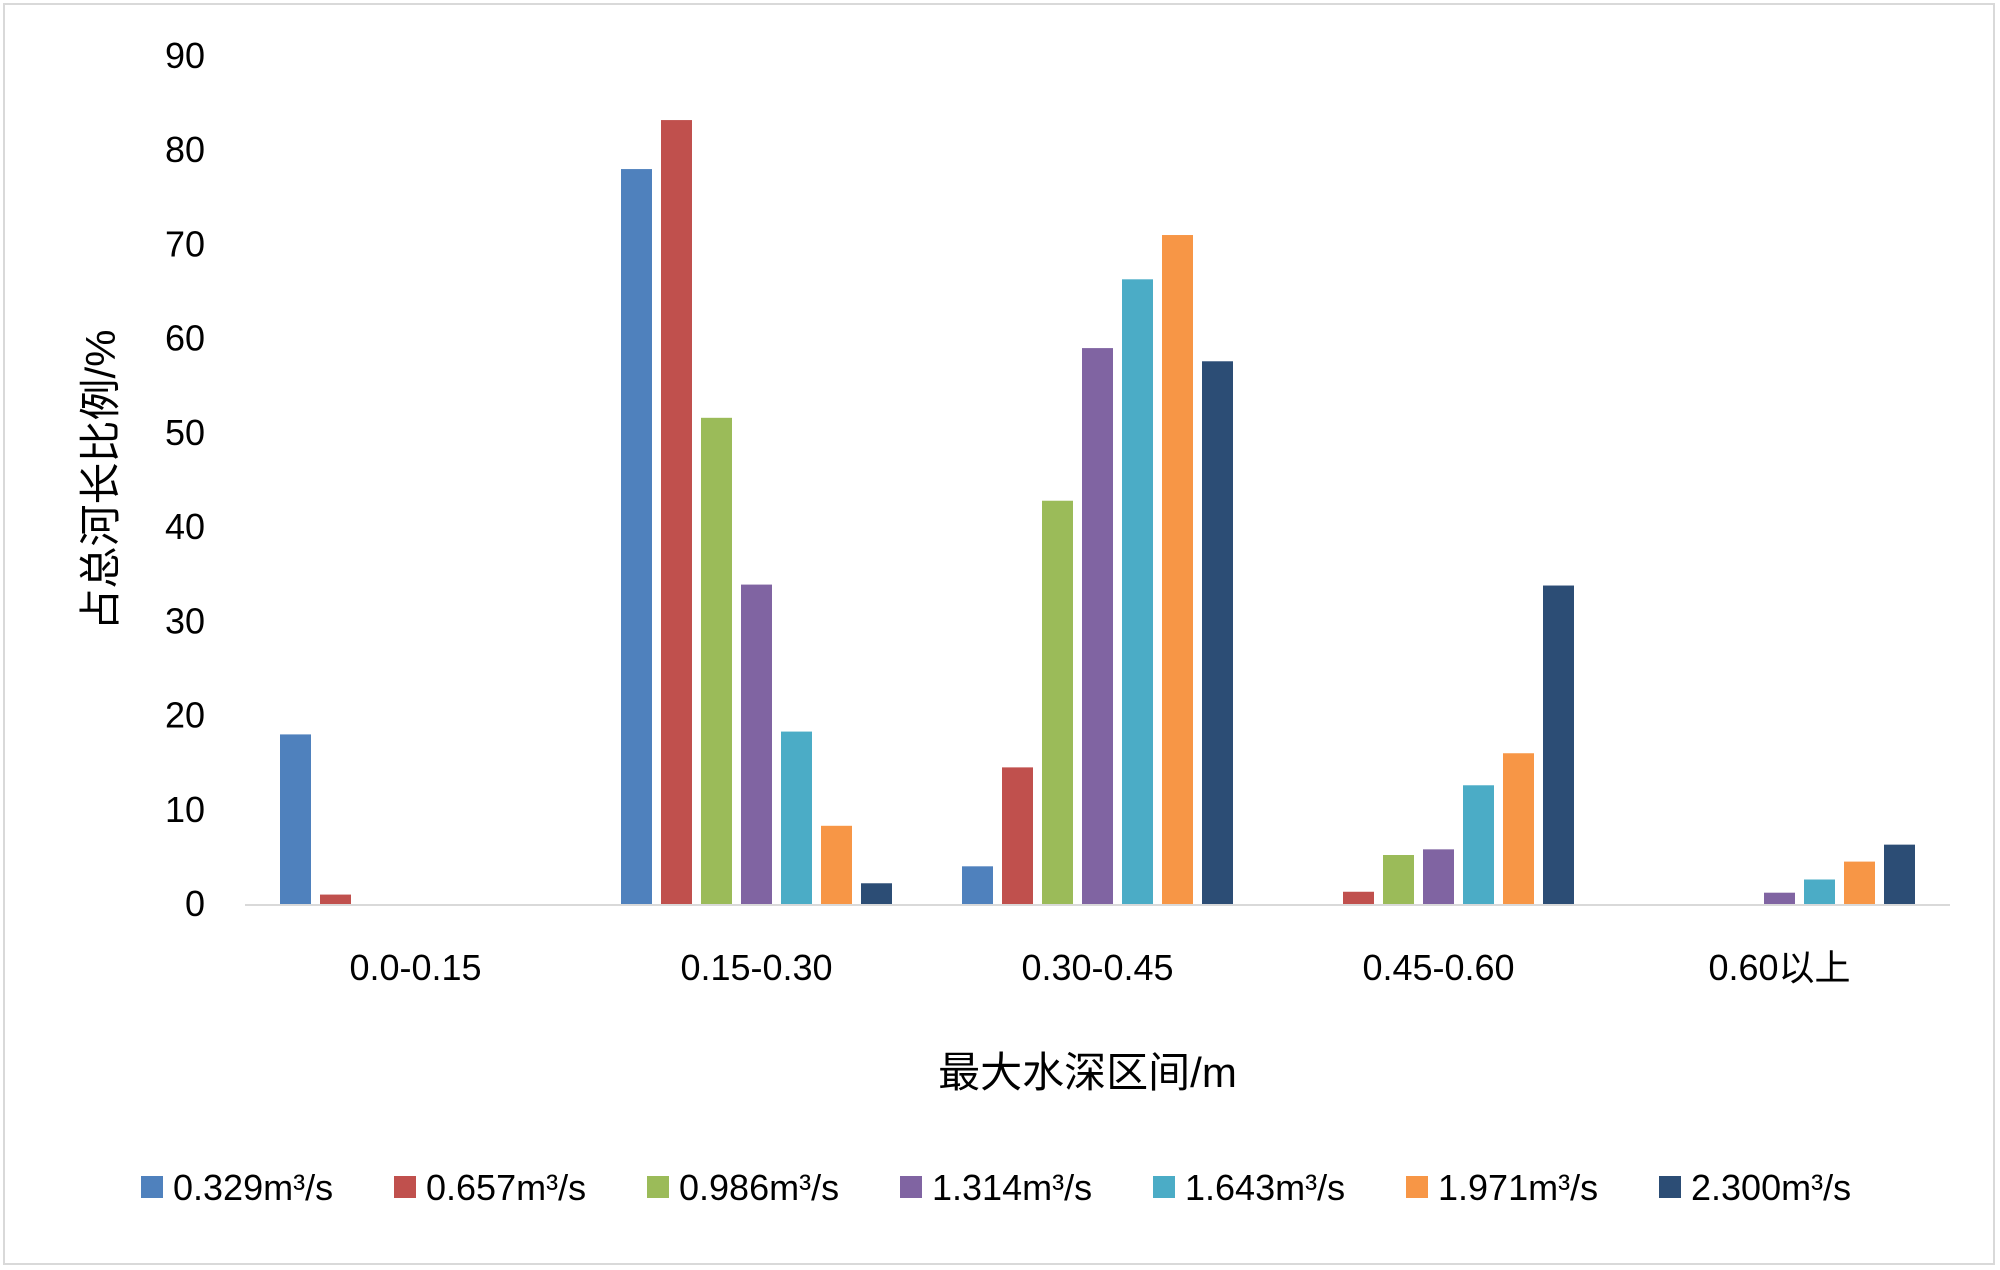 Image resolution: width=2000 pixels, height=1270 pixels. Describe the element at coordinates (1087, 1072) in the screenshot. I see `x-axis-title: 最大水深区间/m` at that location.